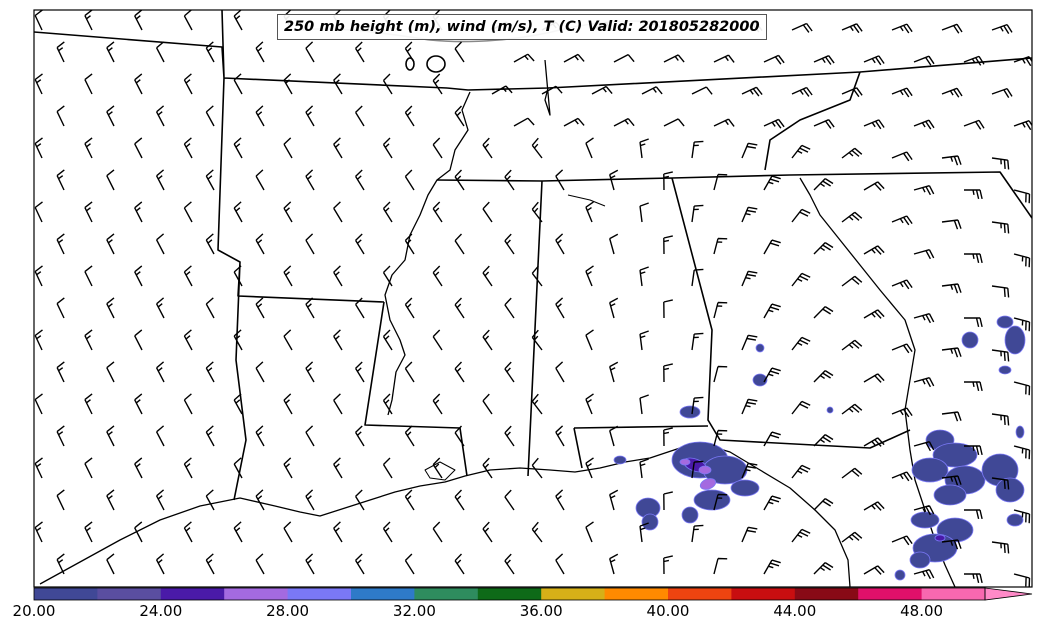  What do you see at coordinates (541, 611) in the screenshot?
I see `colorbar-tick-label: 36.00` at bounding box center [541, 611].